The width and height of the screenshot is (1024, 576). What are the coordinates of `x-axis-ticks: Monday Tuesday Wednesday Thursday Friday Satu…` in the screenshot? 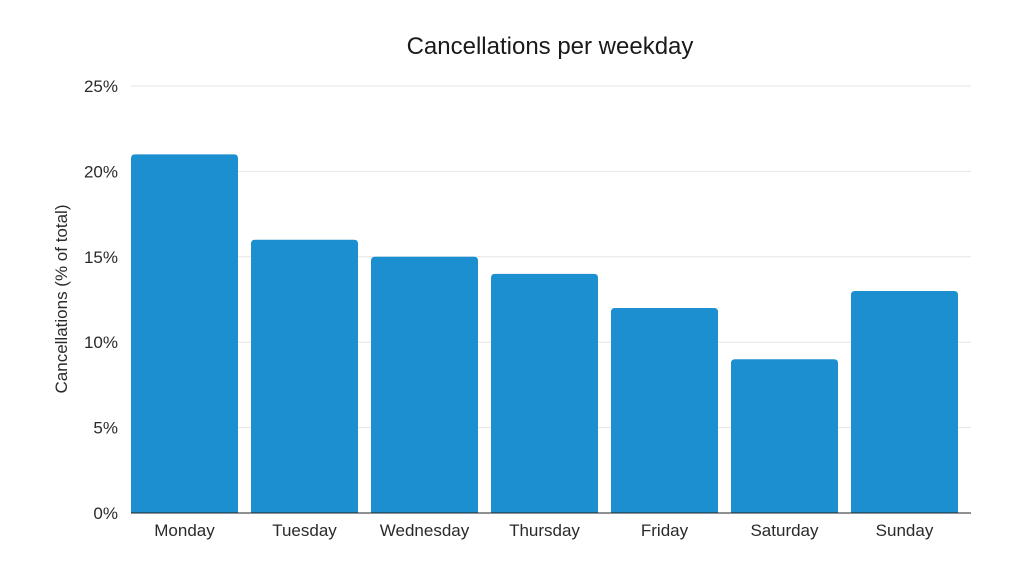 It's located at (544, 530).